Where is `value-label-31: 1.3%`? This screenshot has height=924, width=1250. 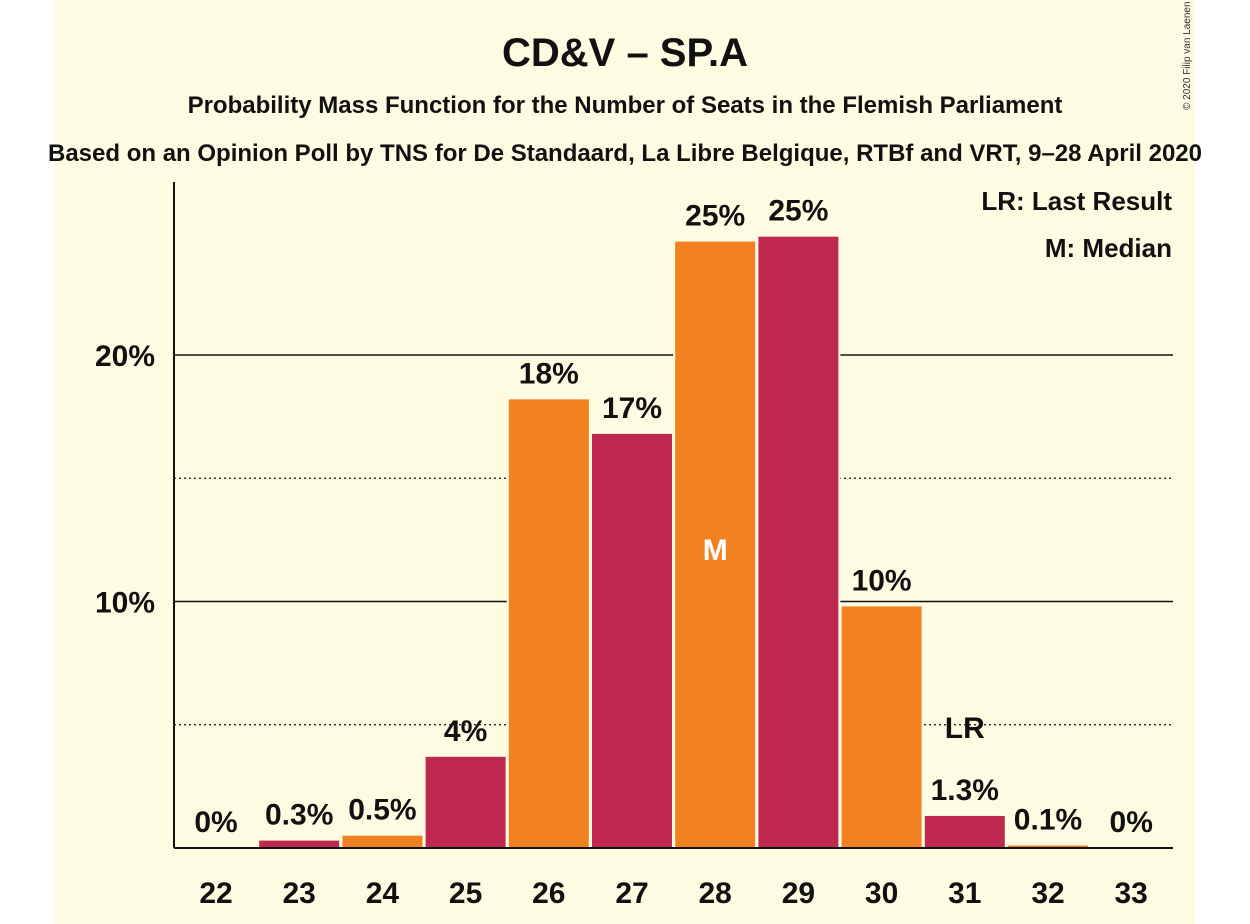
value-label-31: 1.3% is located at coordinates (965, 790).